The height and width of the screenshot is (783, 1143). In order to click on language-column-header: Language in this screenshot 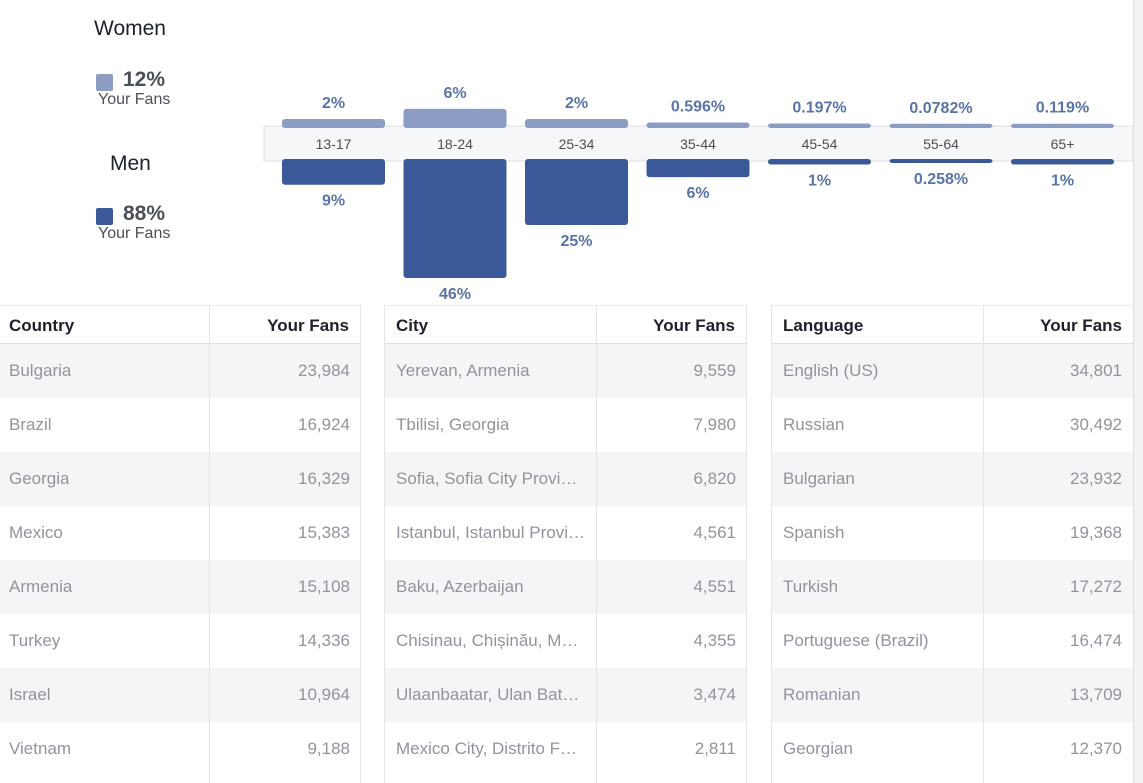, I will do `click(823, 325)`.